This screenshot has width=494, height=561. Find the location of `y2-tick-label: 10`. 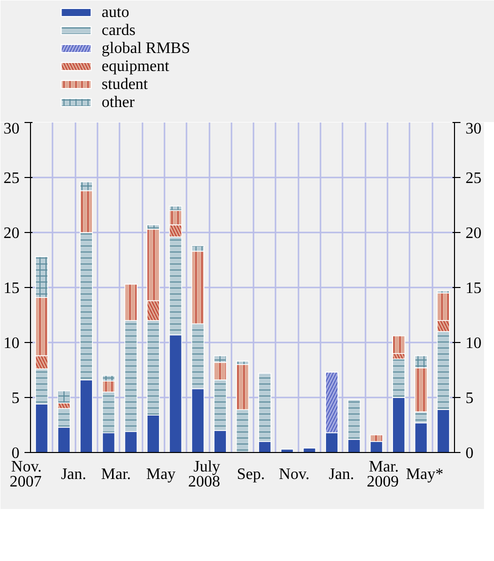

y2-tick-label: 10 is located at coordinates (474, 343).